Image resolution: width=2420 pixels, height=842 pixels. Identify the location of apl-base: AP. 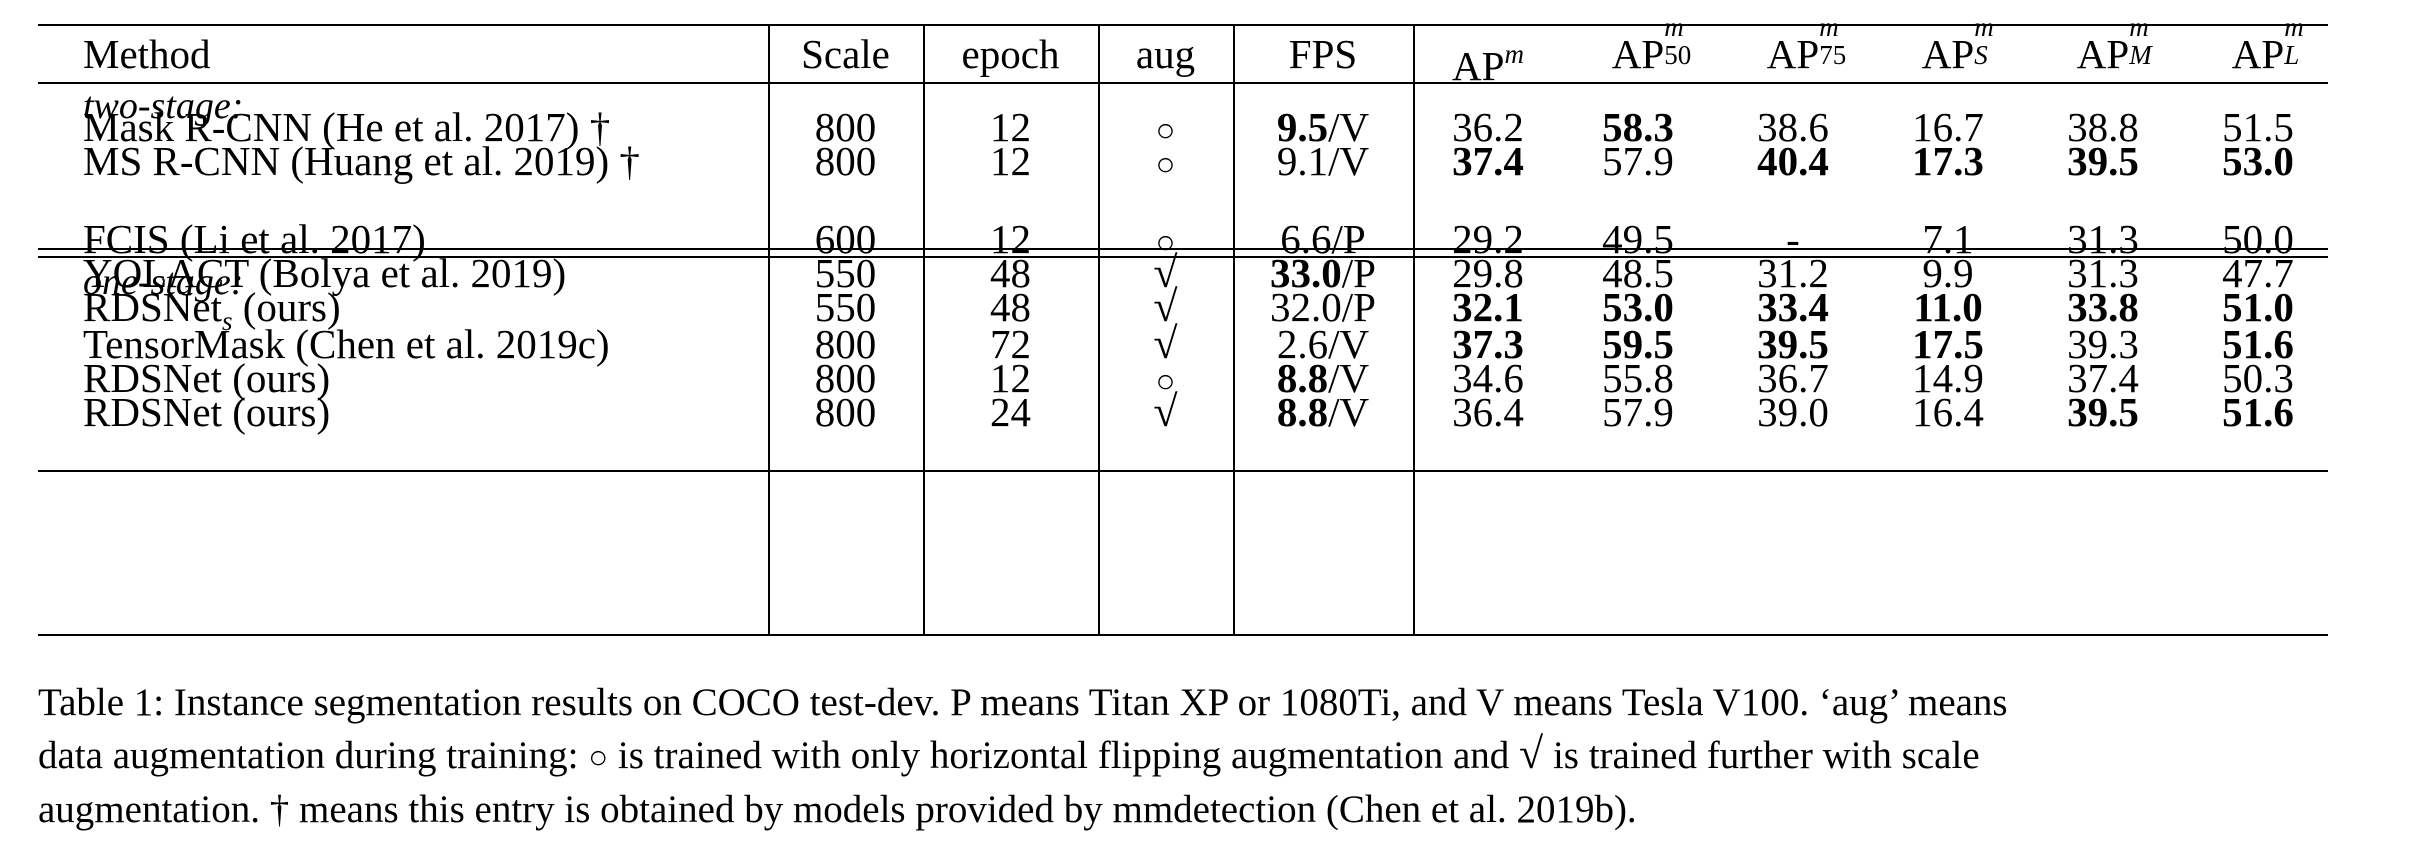
(2258, 54).